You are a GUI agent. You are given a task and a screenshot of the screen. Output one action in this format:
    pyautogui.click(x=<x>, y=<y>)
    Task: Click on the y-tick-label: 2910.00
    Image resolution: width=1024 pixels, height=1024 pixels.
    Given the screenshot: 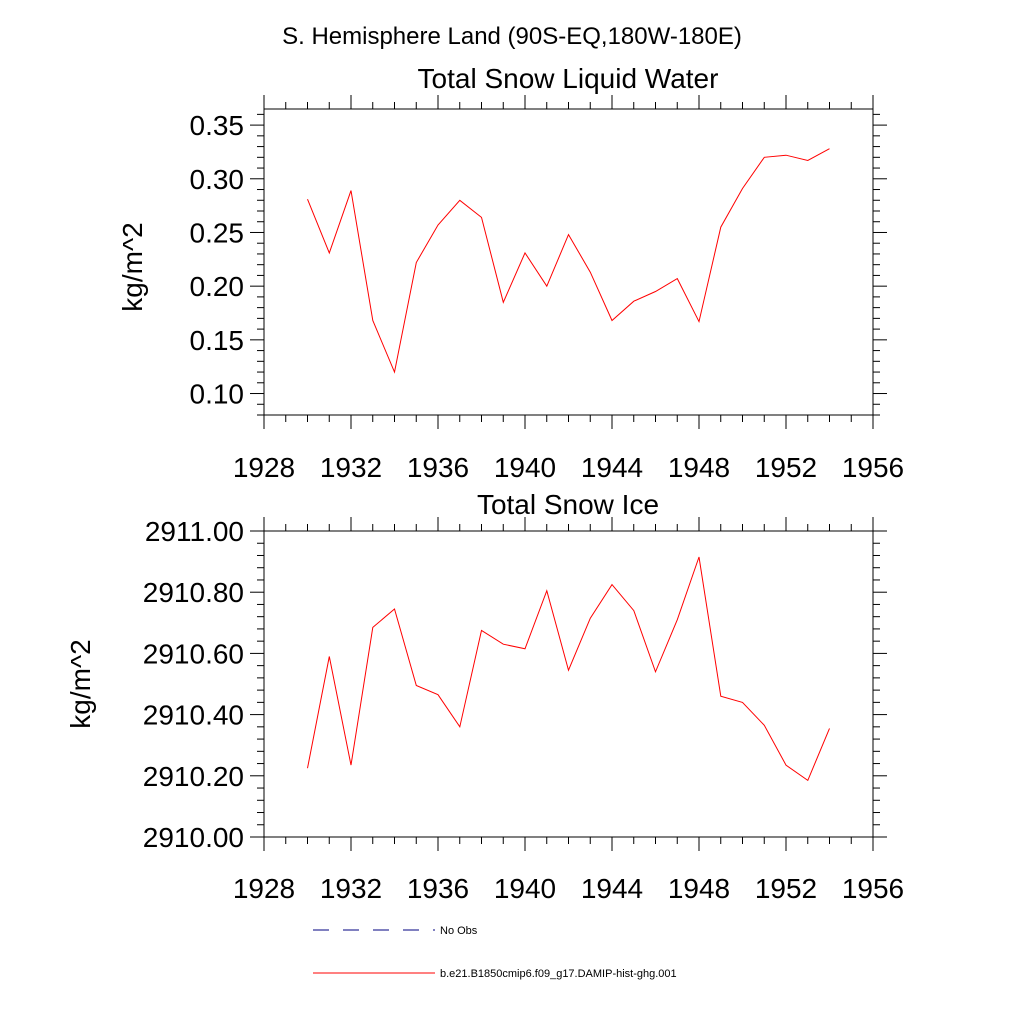 What is the action you would take?
    pyautogui.click(x=193, y=837)
    